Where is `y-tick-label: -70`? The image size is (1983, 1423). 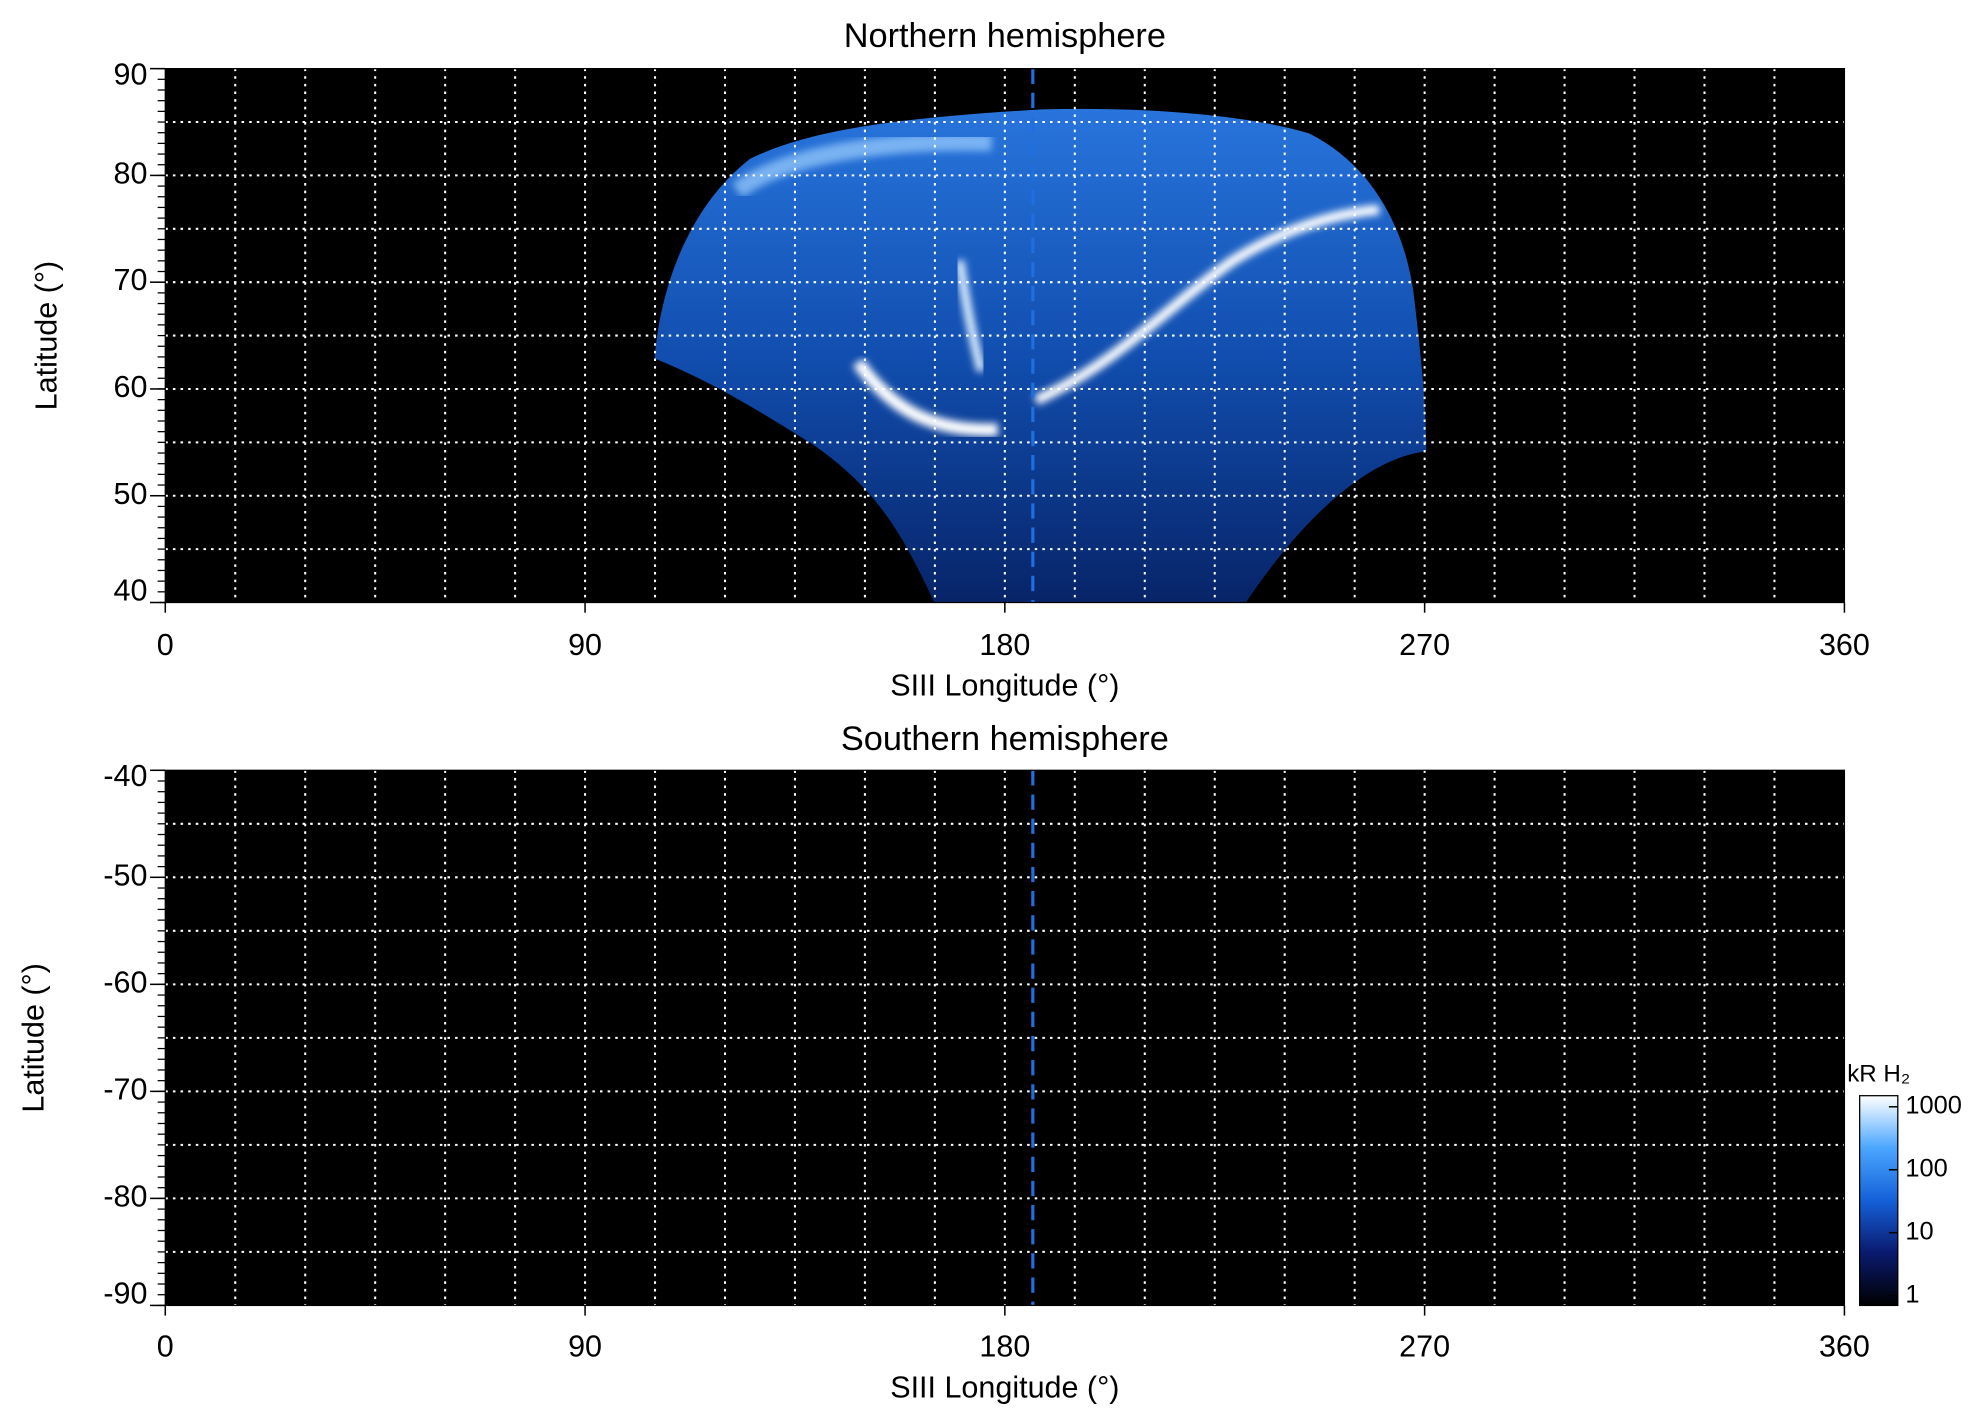 y-tick-label: -70 is located at coordinates (125, 1089).